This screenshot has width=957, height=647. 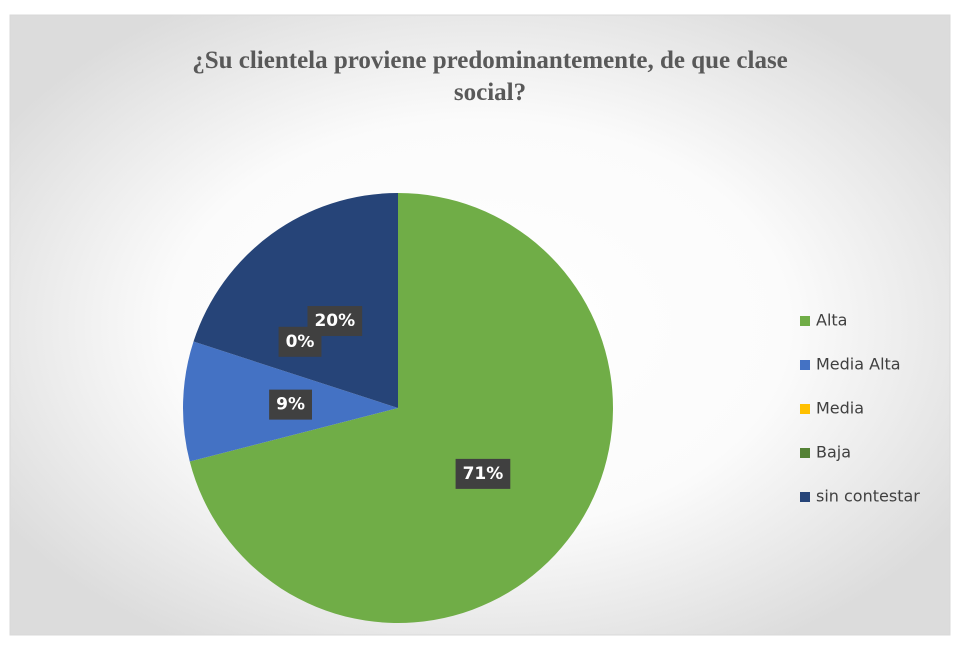 I want to click on data-label-text: 0%, so click(x=300, y=342).